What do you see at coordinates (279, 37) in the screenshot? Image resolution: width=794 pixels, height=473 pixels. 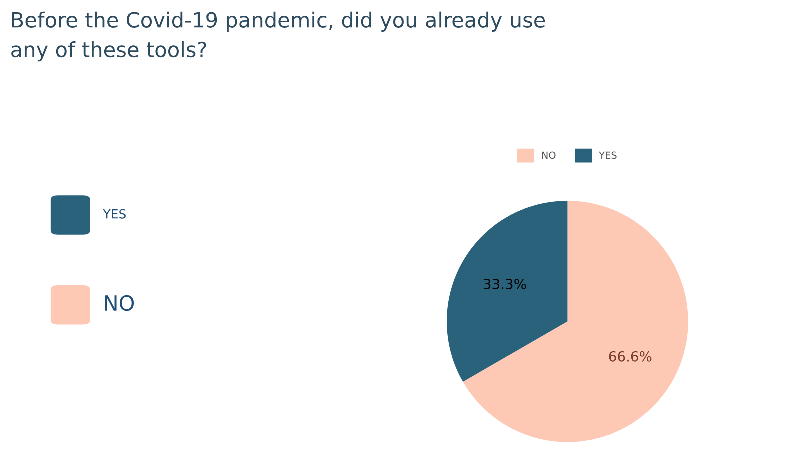 I see `text: Before the Covid-19 pandemic, did you already use any of these tools?` at bounding box center [279, 37].